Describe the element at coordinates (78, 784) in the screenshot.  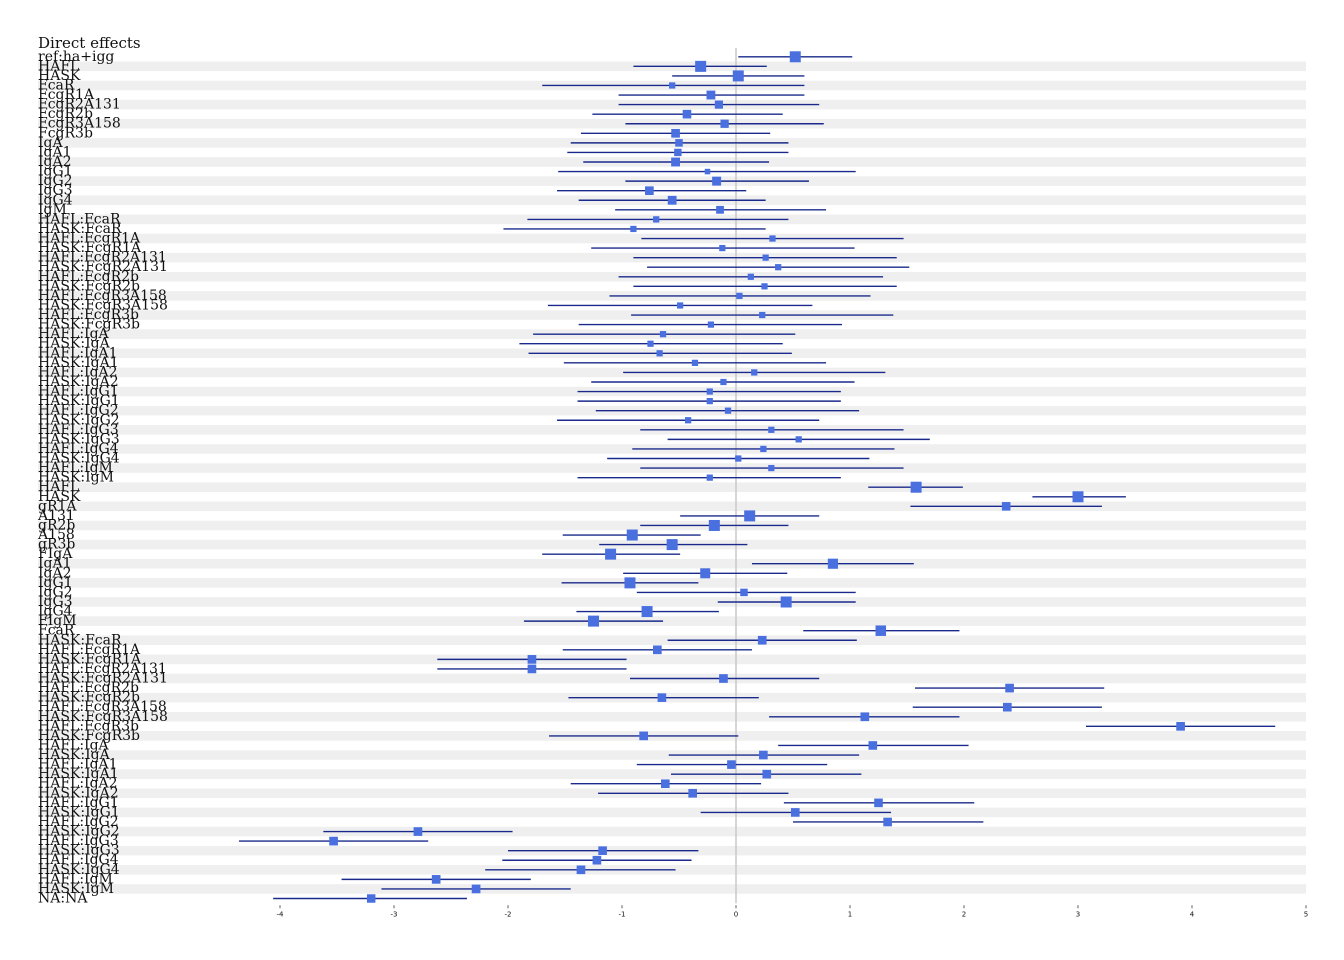
I see `row-label: HAFL:IgA2` at that location.